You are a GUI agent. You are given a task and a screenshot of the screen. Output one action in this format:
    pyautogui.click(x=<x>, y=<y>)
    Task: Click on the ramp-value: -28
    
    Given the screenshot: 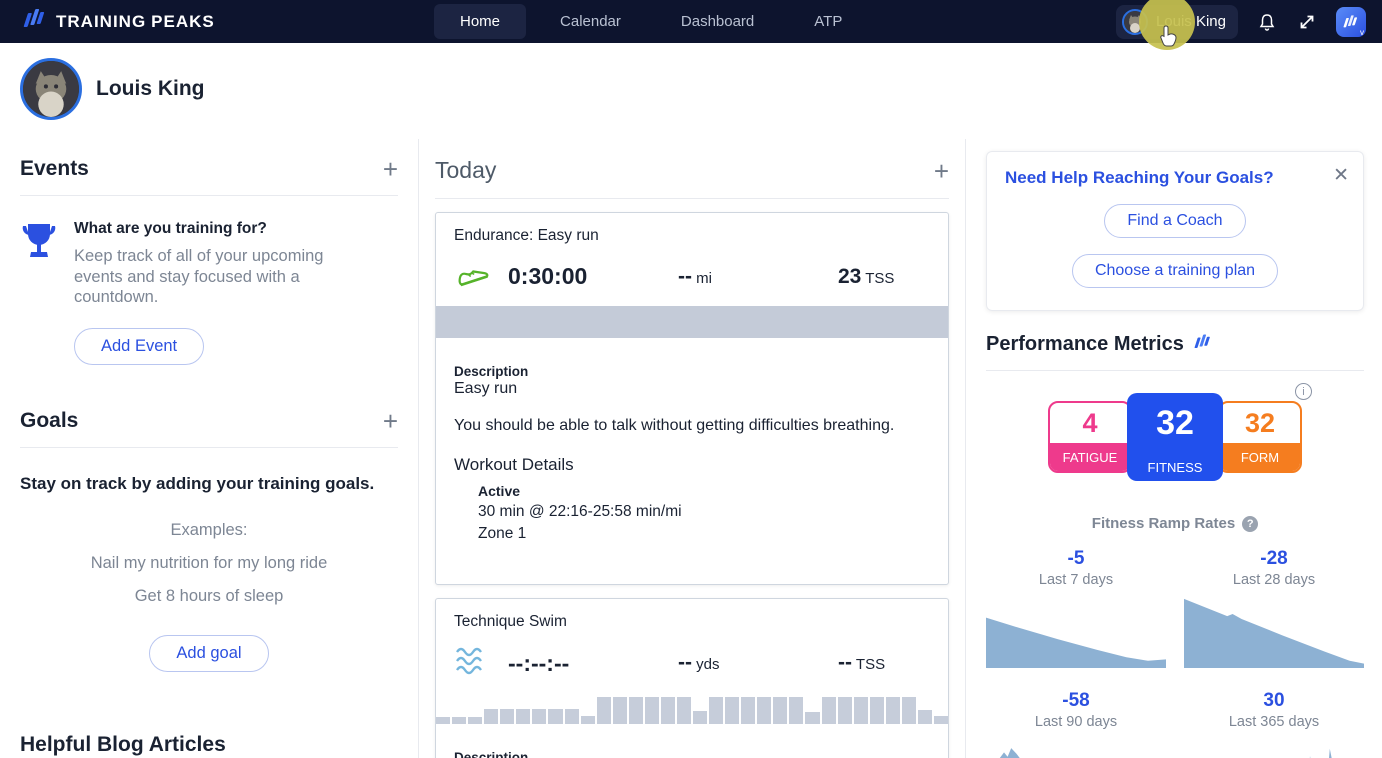 What is the action you would take?
    pyautogui.click(x=1274, y=558)
    